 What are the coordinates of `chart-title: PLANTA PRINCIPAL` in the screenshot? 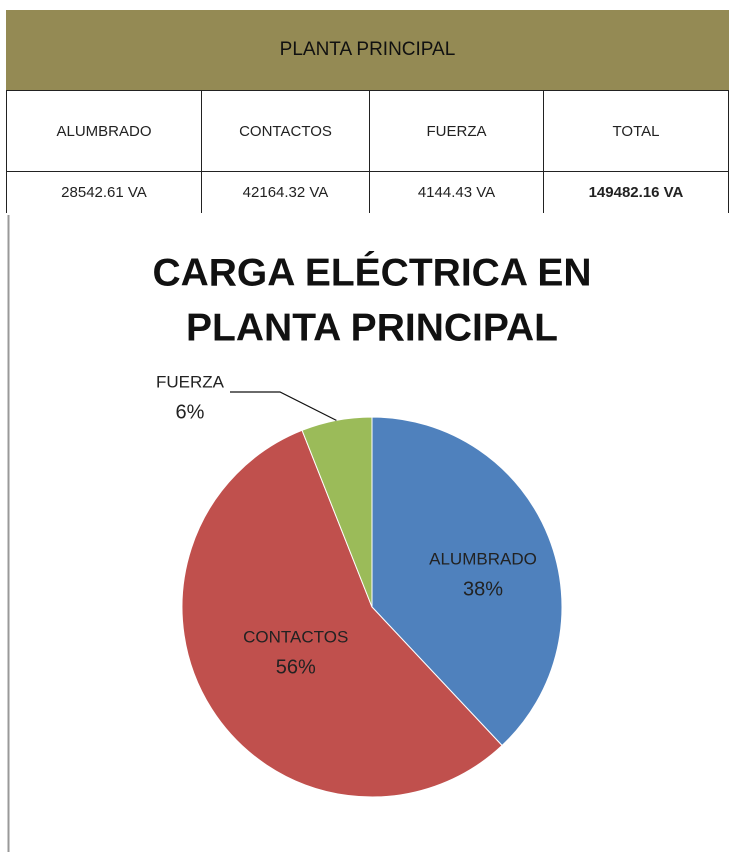 It's located at (372, 327).